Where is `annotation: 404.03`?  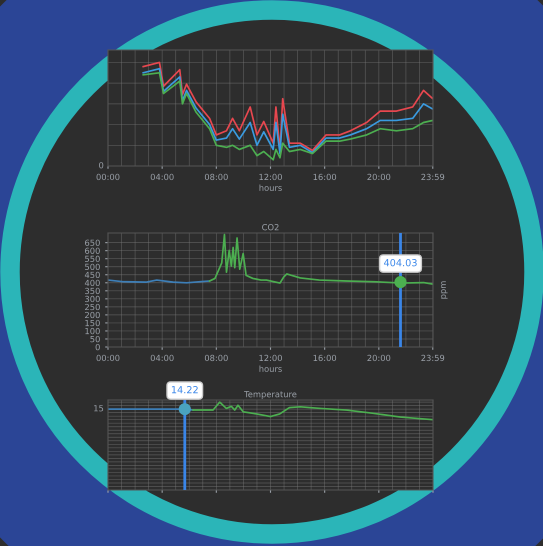
annotation: 404.03 is located at coordinates (400, 262).